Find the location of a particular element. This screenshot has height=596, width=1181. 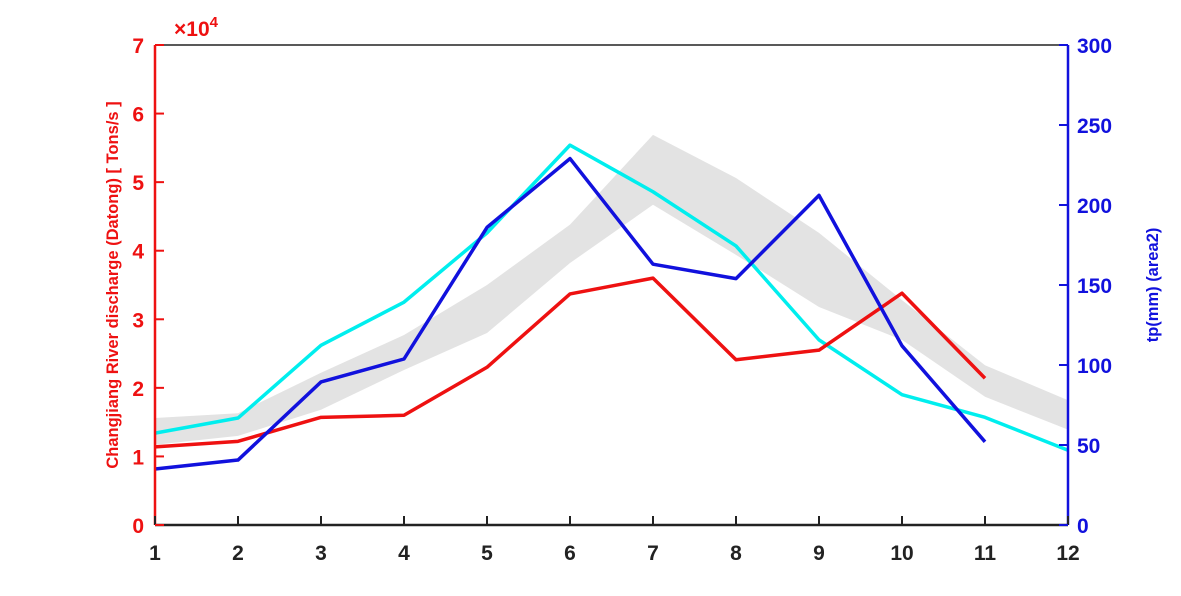

y2-tick-label: 100 is located at coordinates (1094, 366).